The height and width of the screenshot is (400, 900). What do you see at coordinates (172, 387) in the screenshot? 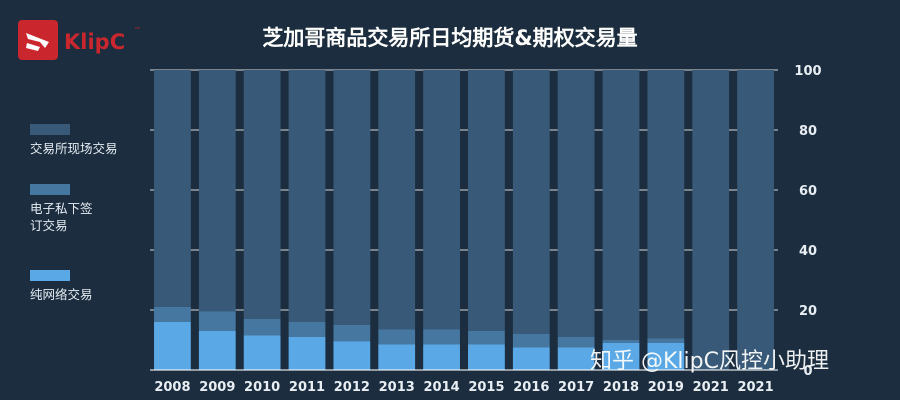
I see `x-tick-label: 2008` at bounding box center [172, 387].